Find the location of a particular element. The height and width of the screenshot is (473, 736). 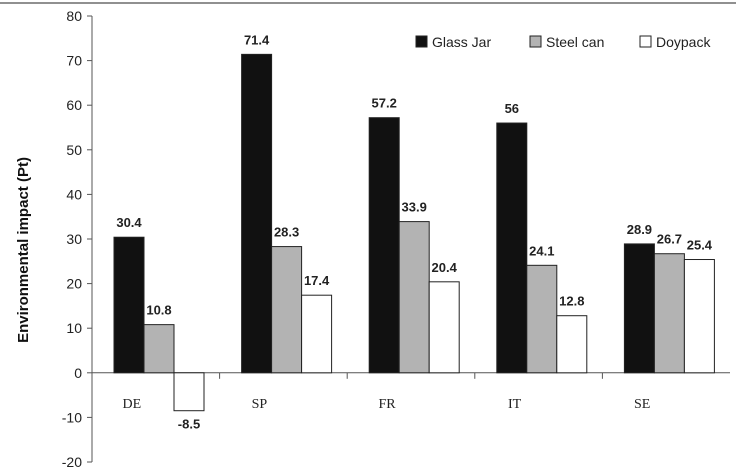

data-label: 30.4 is located at coordinates (129, 222).